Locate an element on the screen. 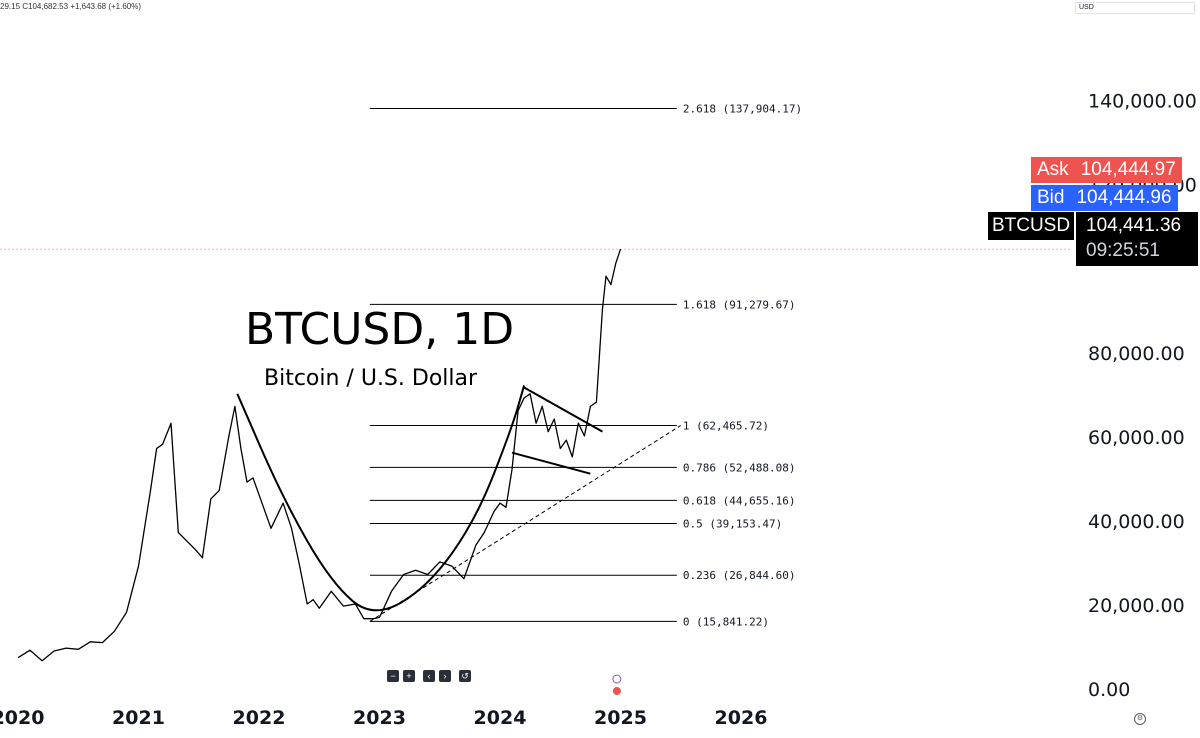  y-tick-3: 60,000.00 is located at coordinates (1136, 438).